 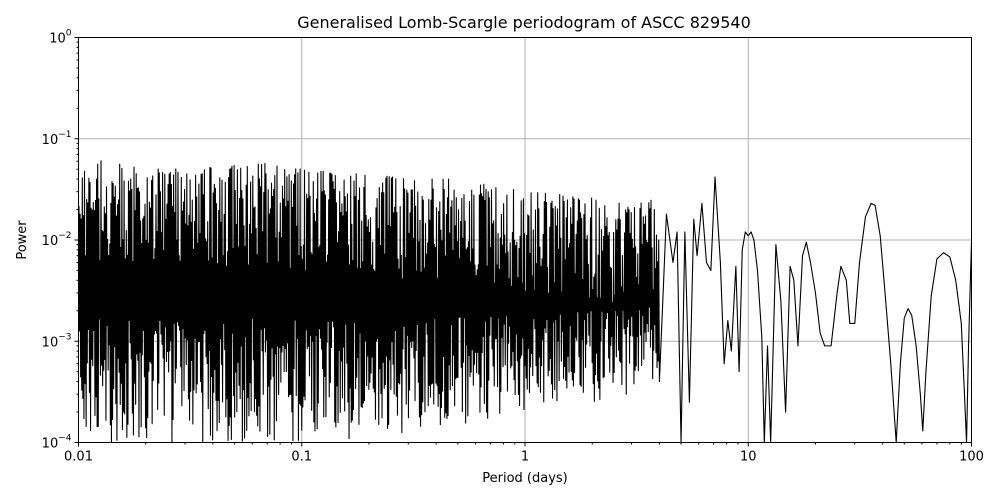 I want to click on y-tick-label: 10⁻¹, so click(x=57, y=139).